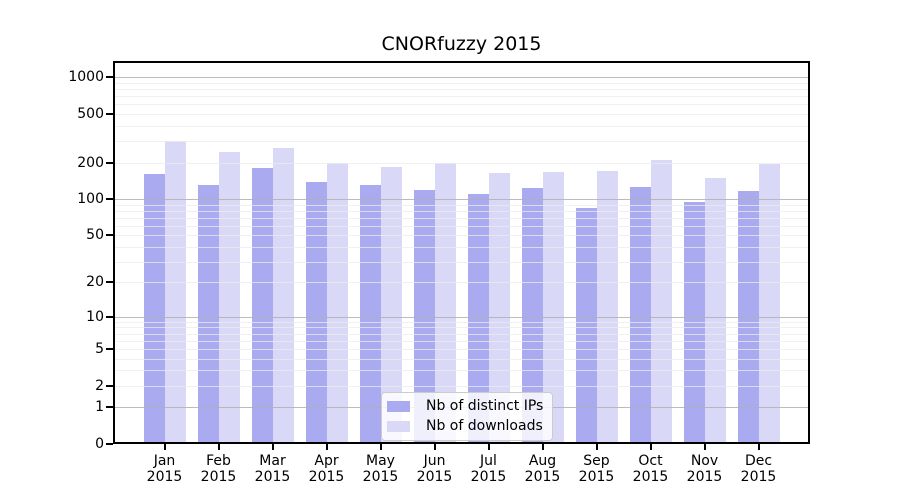 This screenshot has width=900, height=500. What do you see at coordinates (218, 469) in the screenshot?
I see `x-tick-label-feb: Feb 2015` at bounding box center [218, 469].